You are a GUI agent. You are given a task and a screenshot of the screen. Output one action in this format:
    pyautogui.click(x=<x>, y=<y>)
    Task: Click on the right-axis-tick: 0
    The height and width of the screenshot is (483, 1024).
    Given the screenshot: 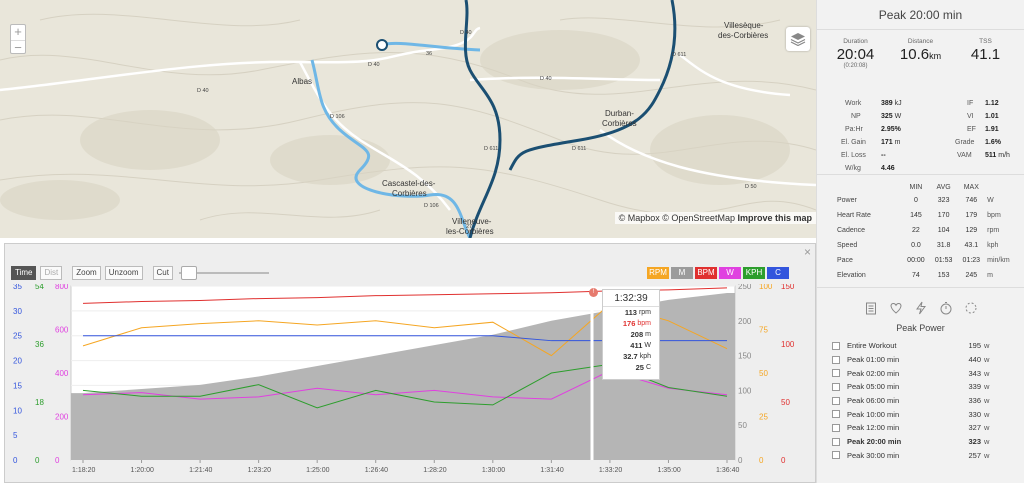 What is the action you would take?
    pyautogui.click(x=761, y=460)
    